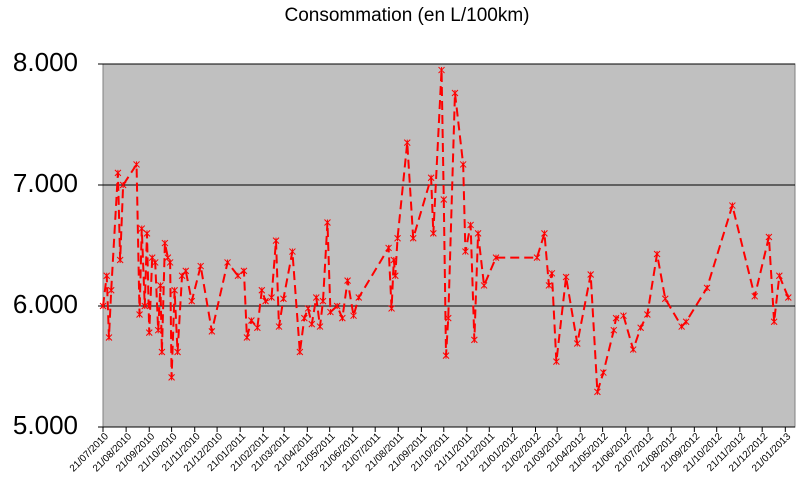  What do you see at coordinates (407, 15) in the screenshot?
I see `chart-title: Consommation (en L/100km)` at bounding box center [407, 15].